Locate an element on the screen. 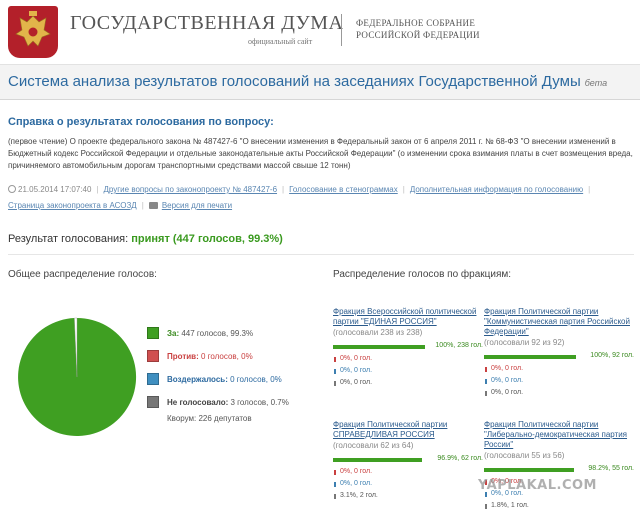  legend-row-for: За: 447 голосов, 99.3% is located at coordinates (232, 337).